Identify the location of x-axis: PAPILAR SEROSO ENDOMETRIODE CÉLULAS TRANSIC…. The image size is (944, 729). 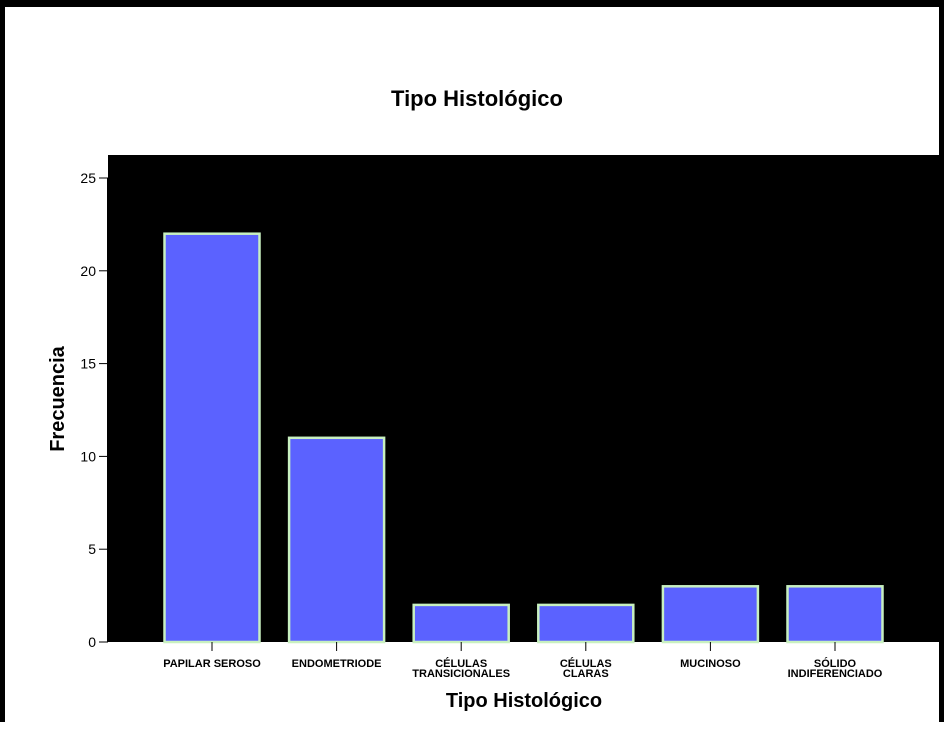
(523, 661).